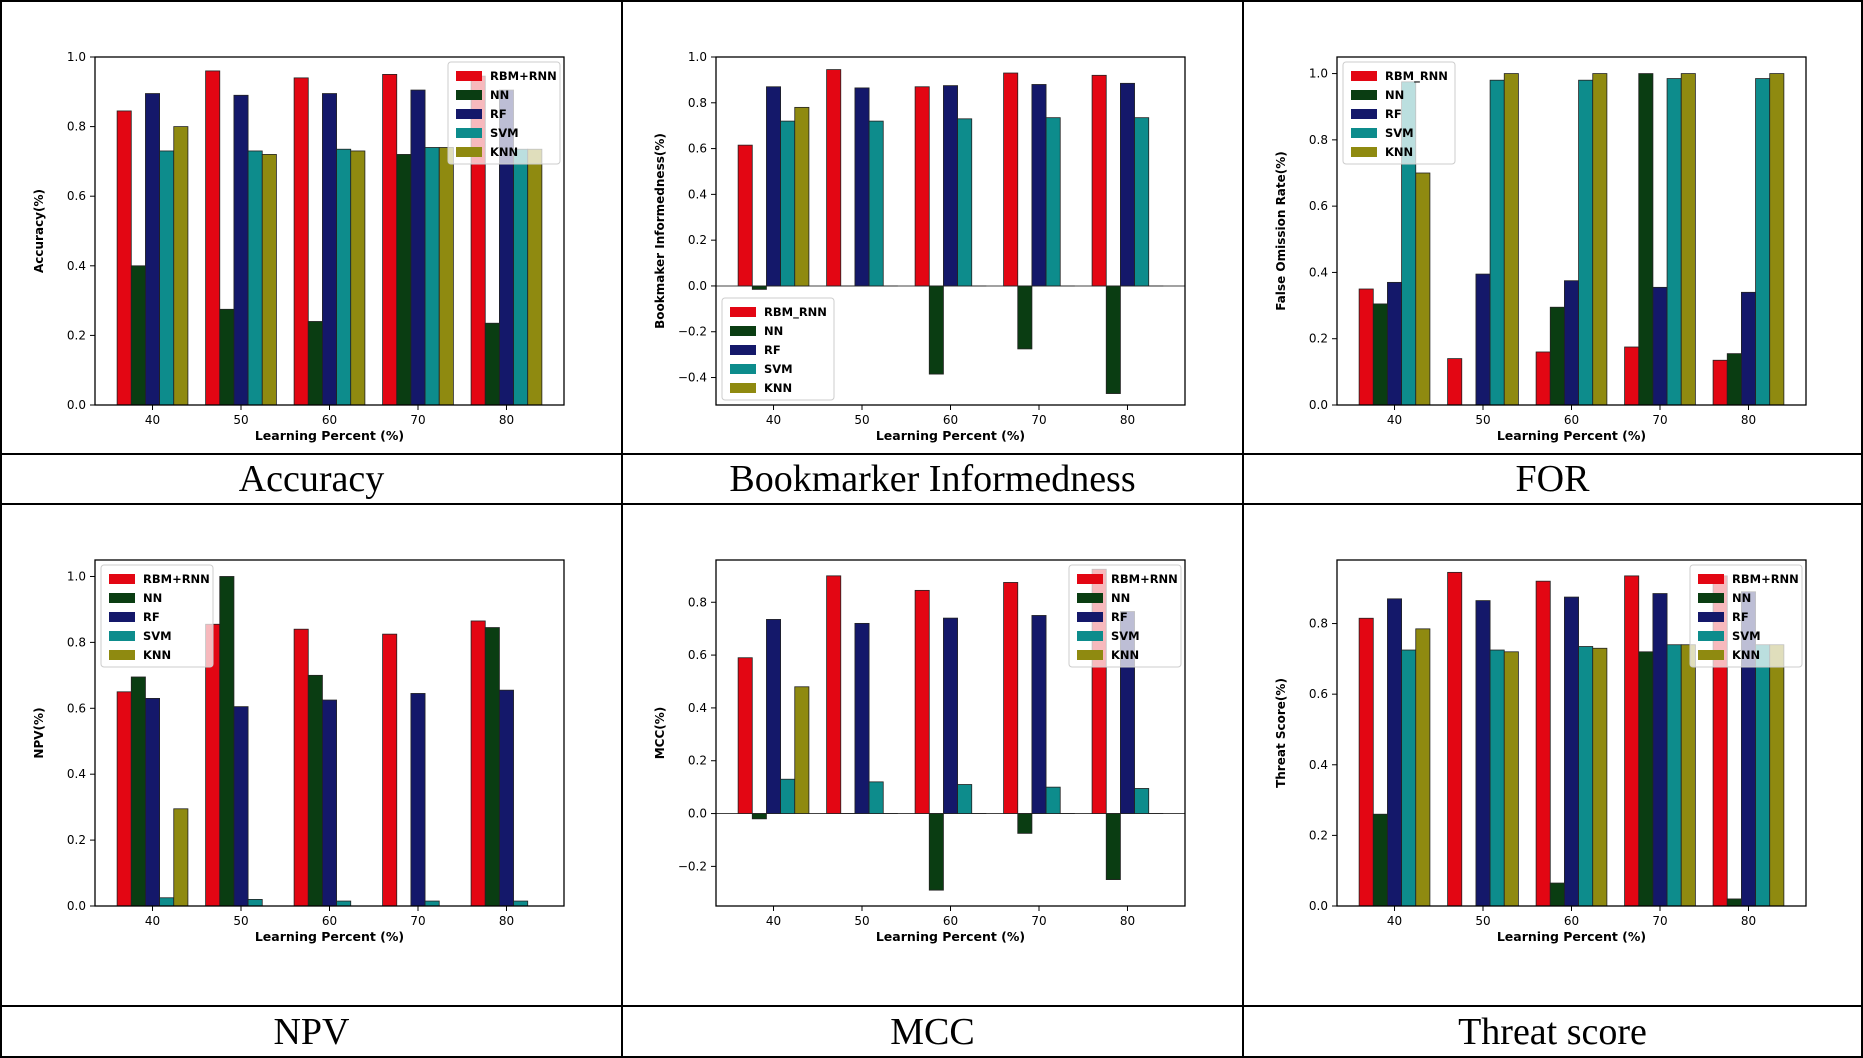  I want to click on y-axis-label: Bookmaker Informedness(%), so click(660, 231).